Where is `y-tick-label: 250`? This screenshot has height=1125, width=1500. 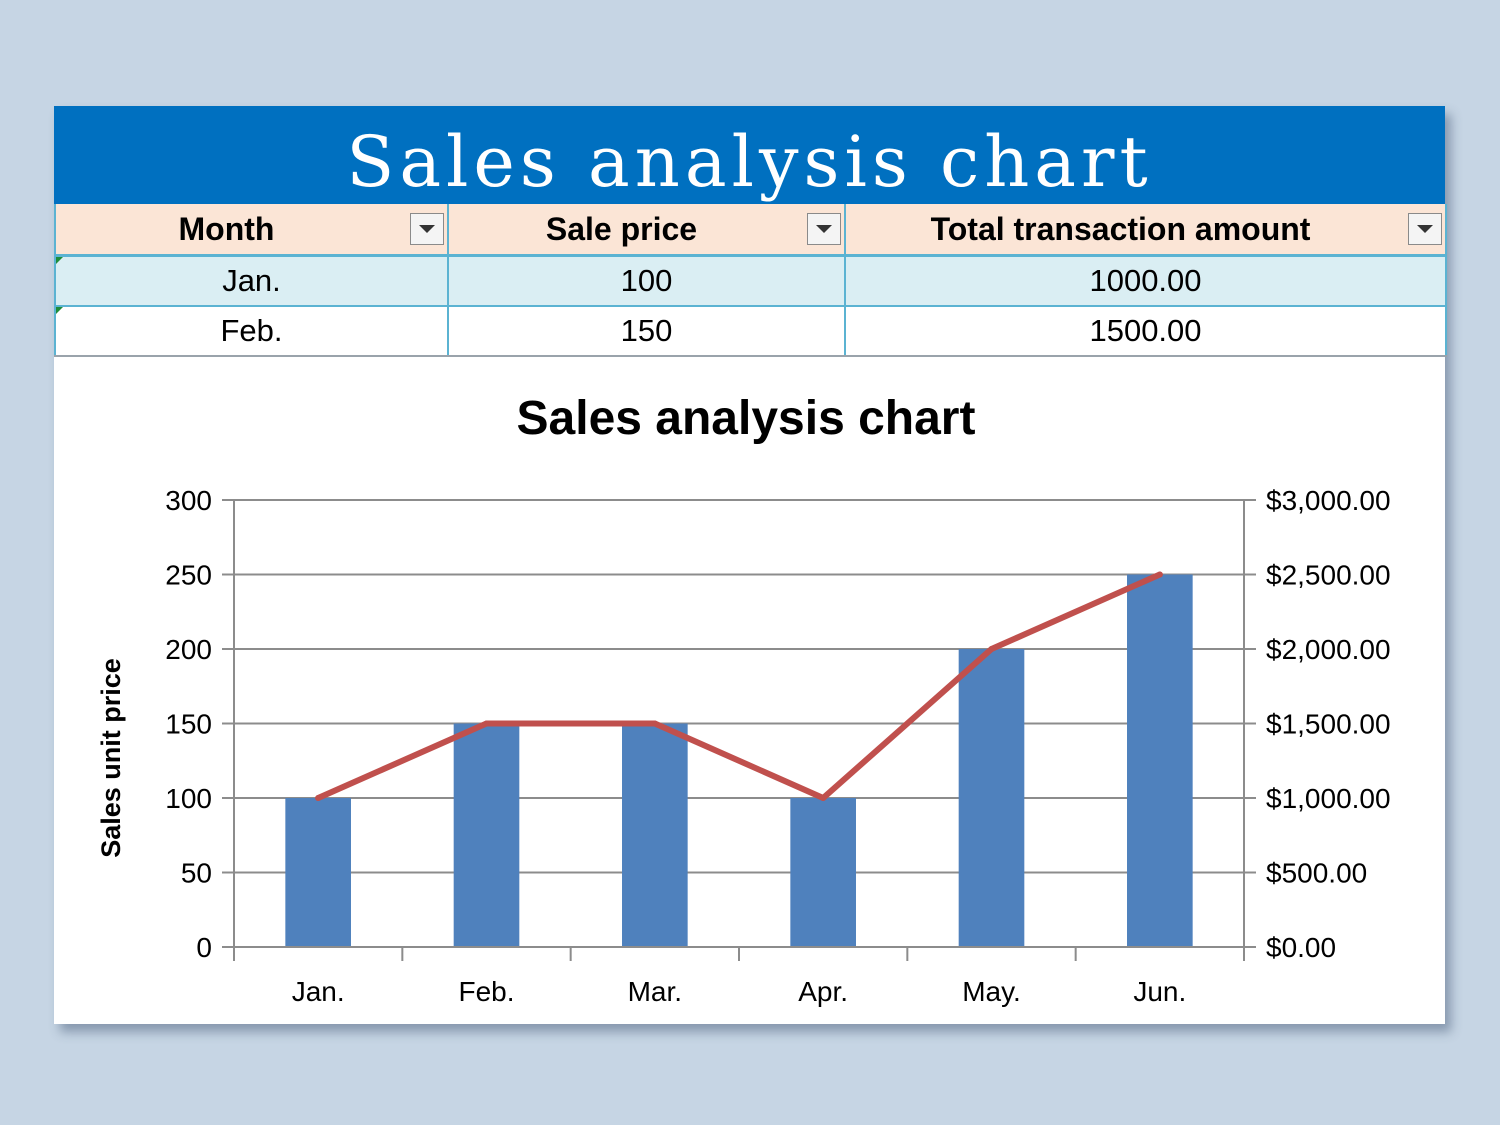 y-tick-label: 250 is located at coordinates (188, 575).